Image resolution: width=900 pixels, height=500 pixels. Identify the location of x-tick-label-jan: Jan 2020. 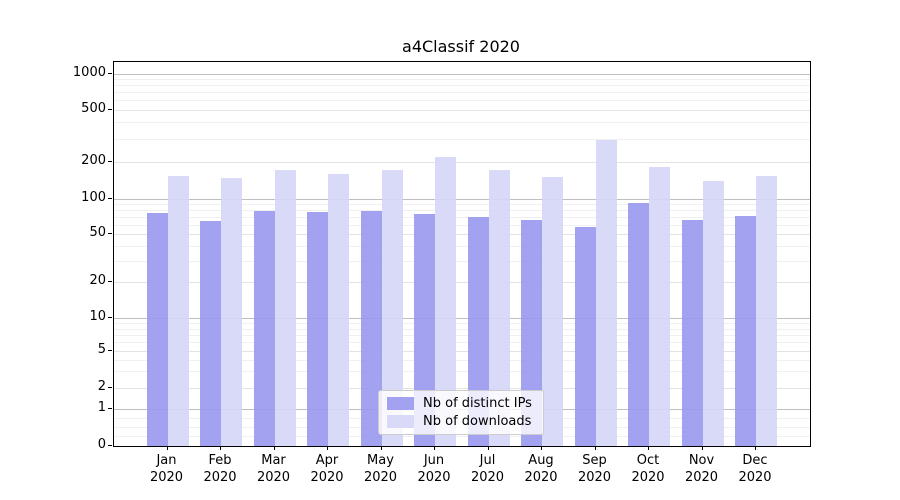
(167, 469).